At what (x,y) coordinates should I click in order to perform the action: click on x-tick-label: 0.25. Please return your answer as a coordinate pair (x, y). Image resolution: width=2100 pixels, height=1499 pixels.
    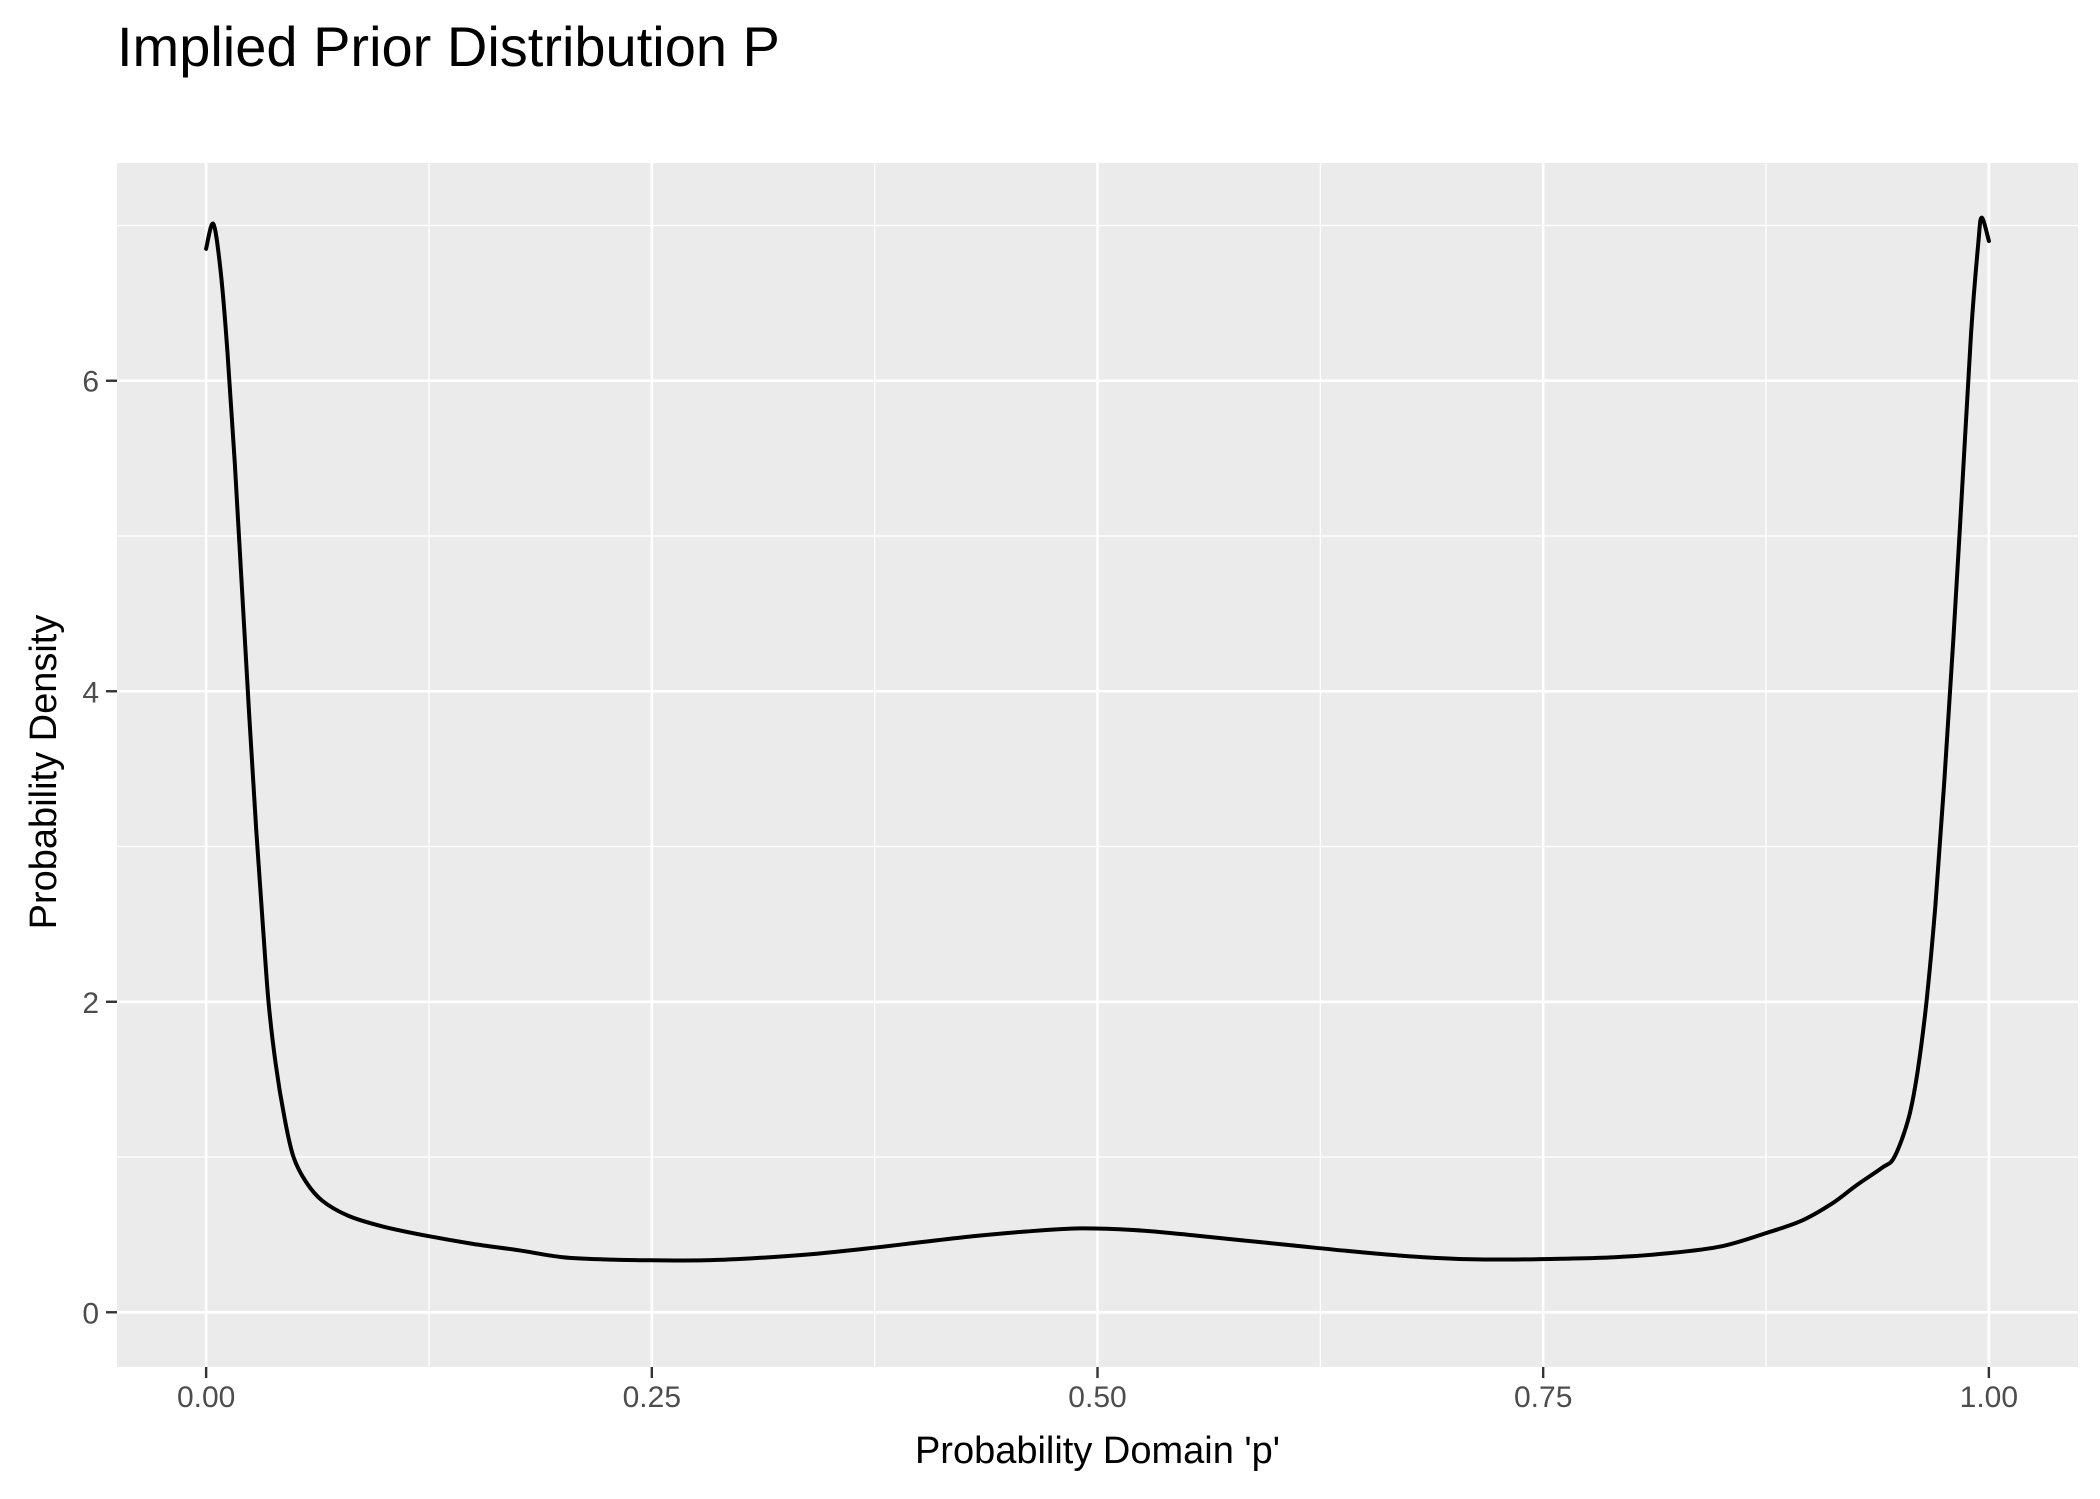
    Looking at the image, I should click on (652, 1397).